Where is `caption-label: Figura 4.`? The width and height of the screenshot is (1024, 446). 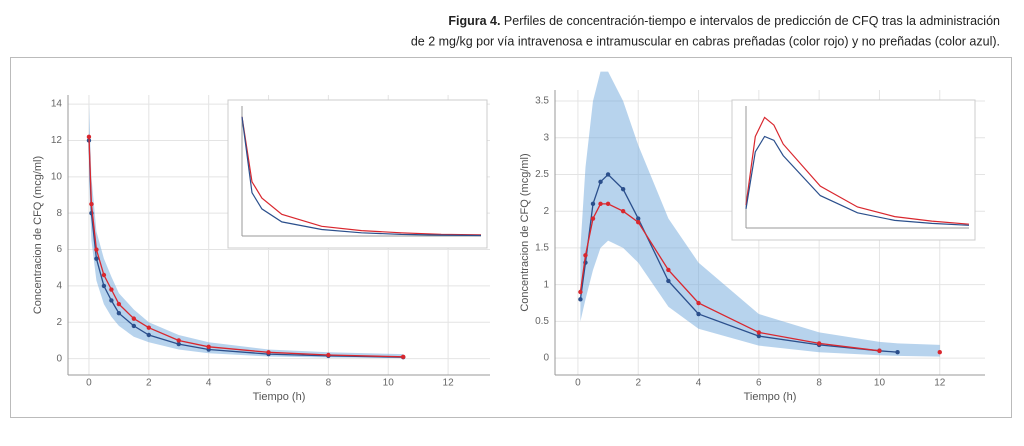
caption-label: Figura 4. is located at coordinates (474, 21).